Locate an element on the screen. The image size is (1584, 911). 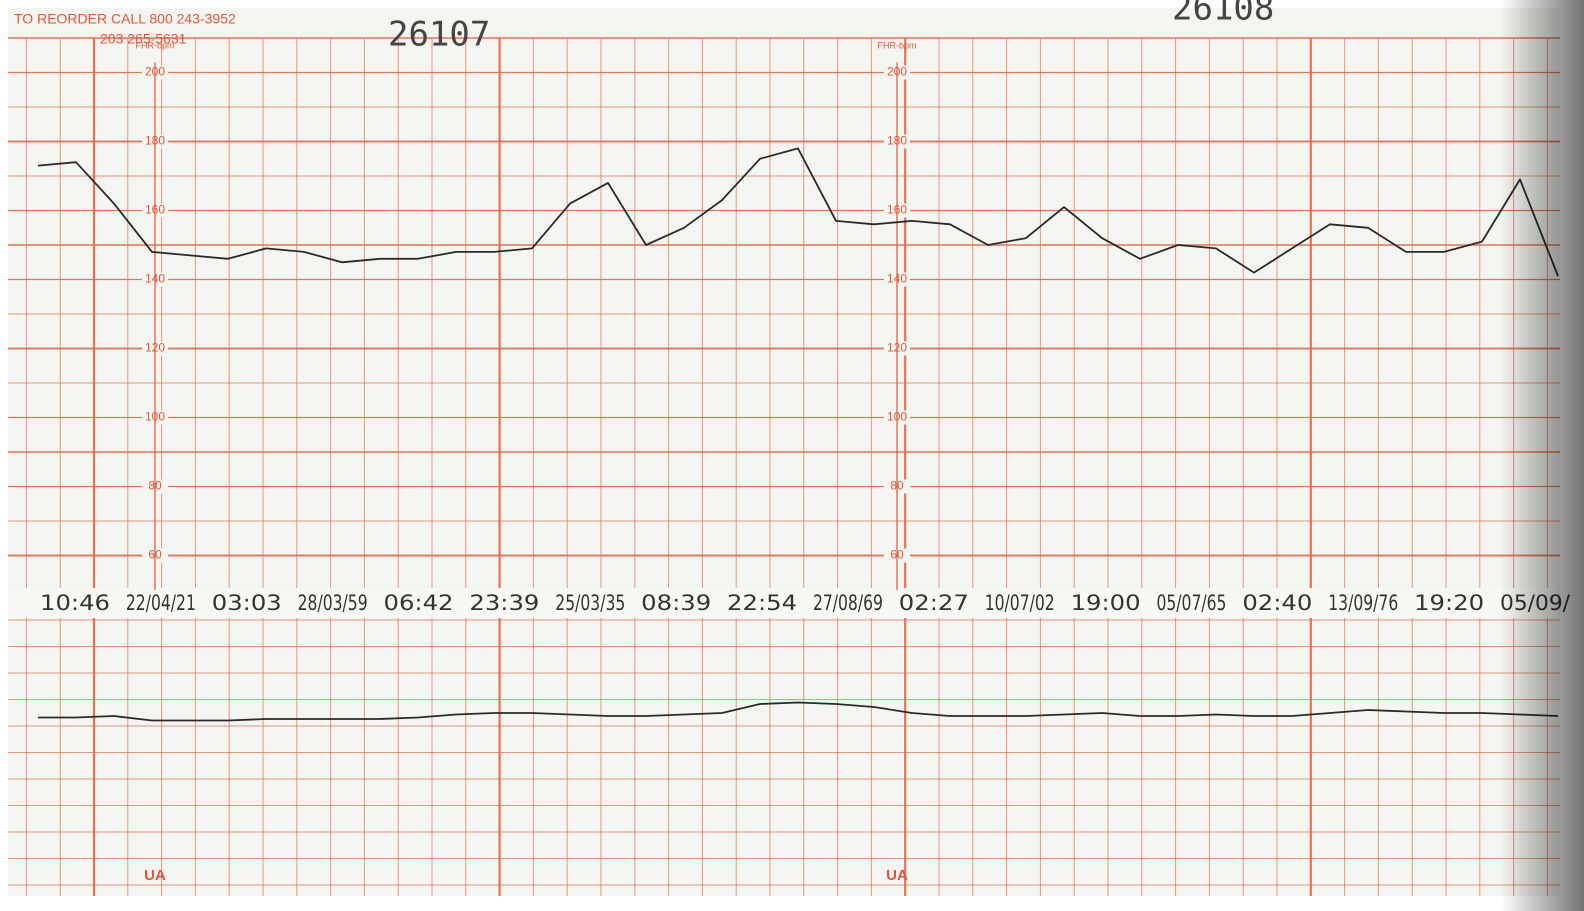
time-label: 22:54 is located at coordinates (762, 603).